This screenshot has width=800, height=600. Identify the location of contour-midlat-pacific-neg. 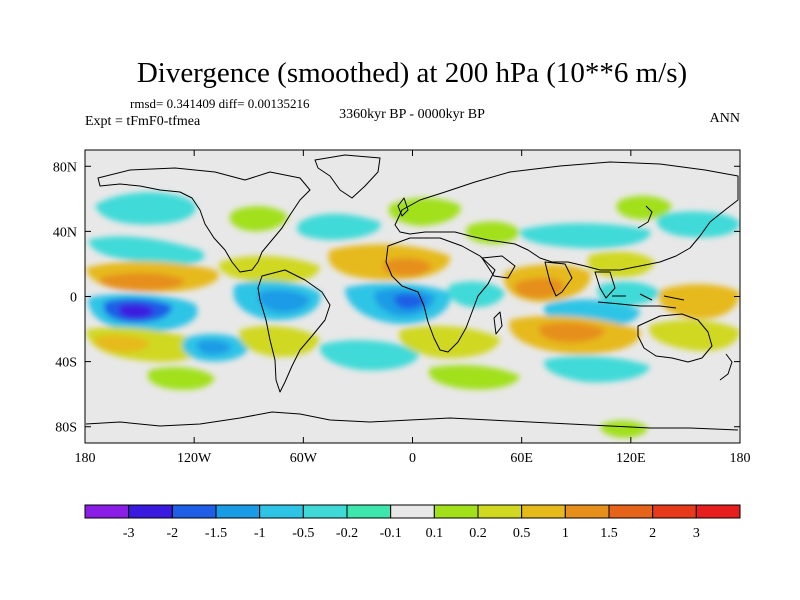
(146, 251).